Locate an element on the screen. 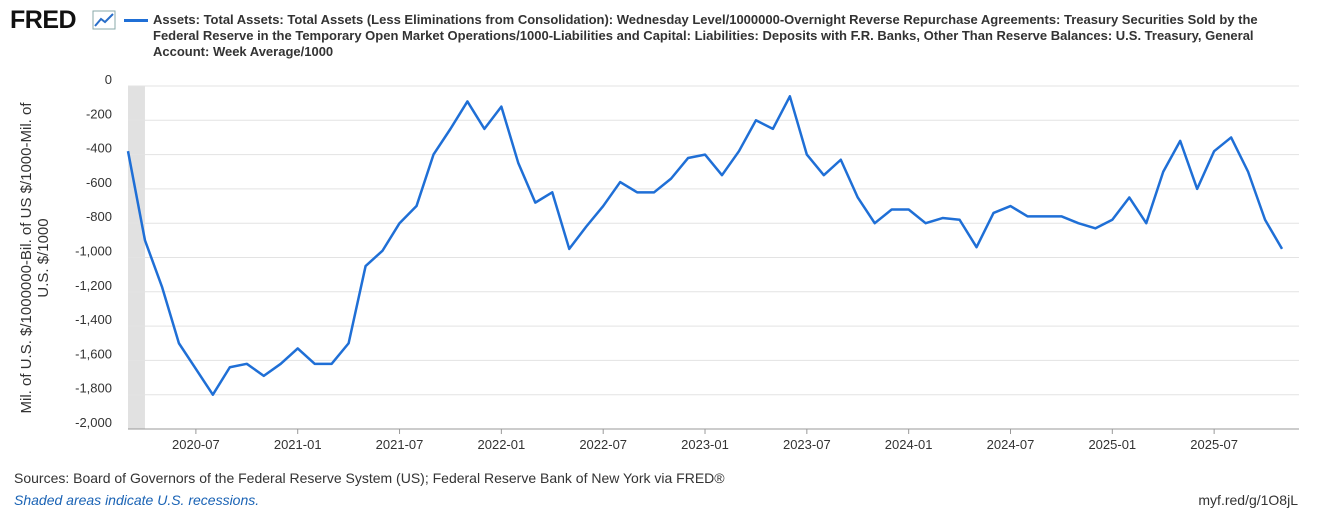  y-tick-label: 0 is located at coordinates (108, 79).